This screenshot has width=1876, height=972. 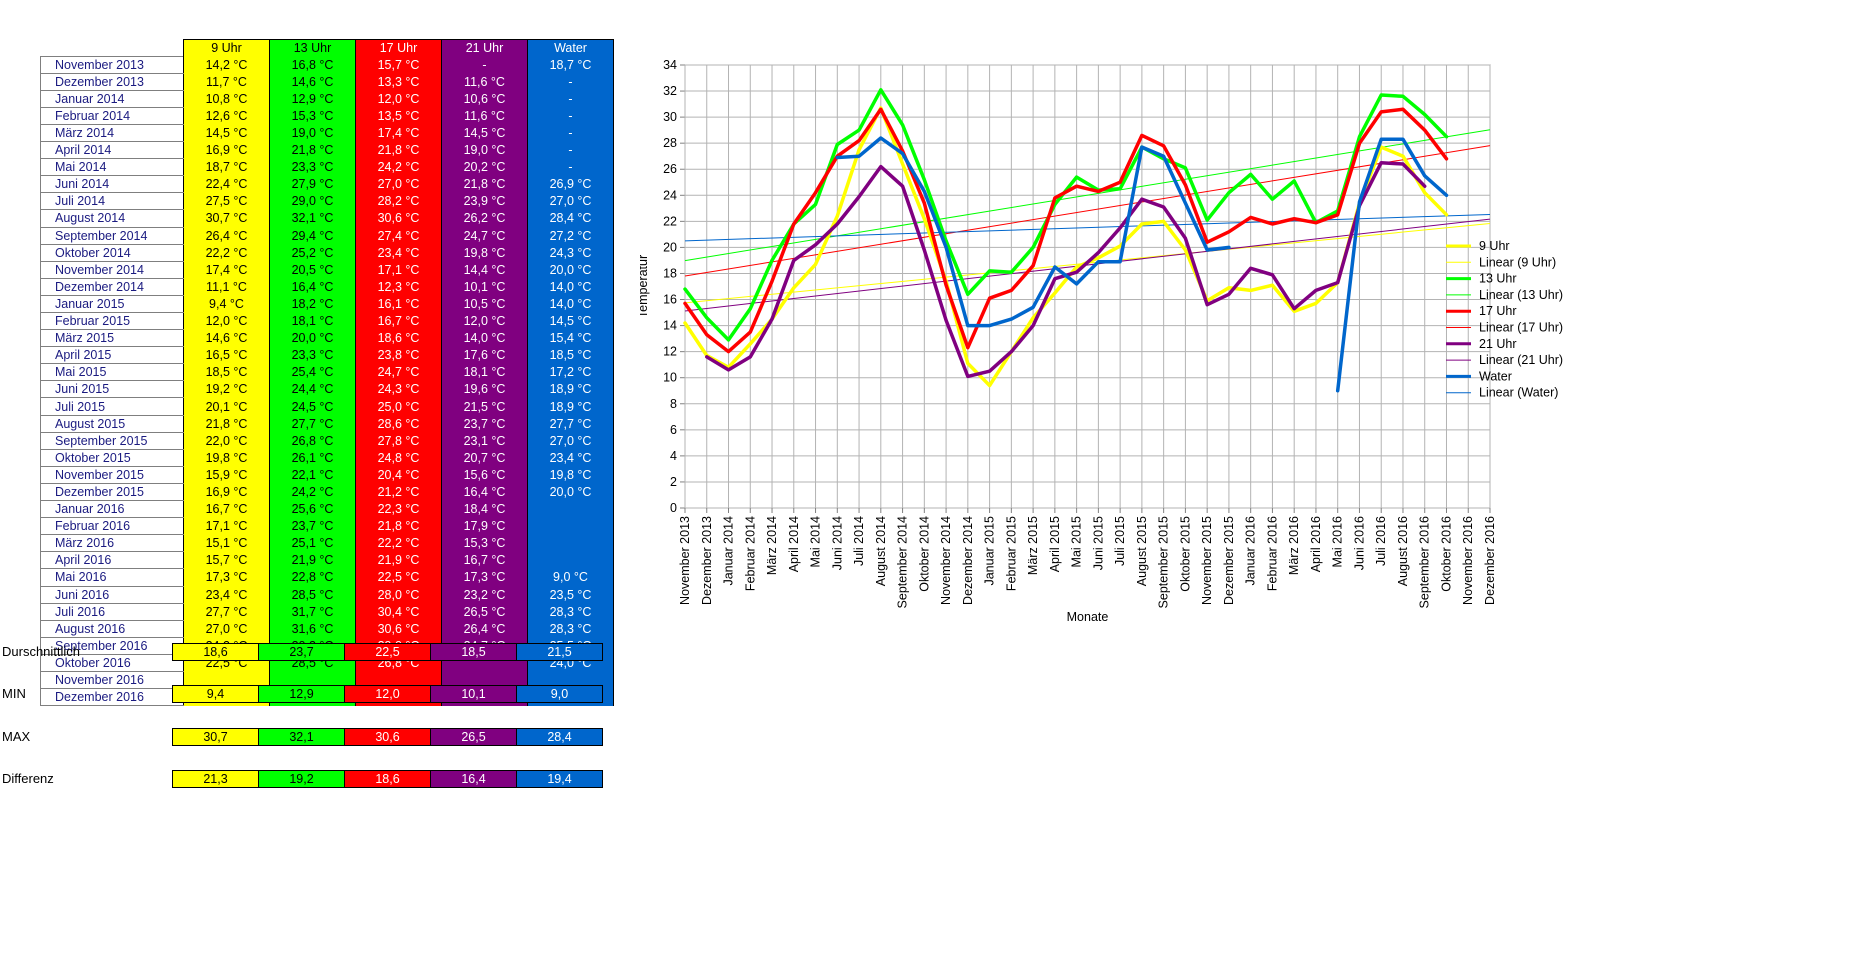 I want to click on temperature-cell: 18,4 °C, so click(x=484, y=509).